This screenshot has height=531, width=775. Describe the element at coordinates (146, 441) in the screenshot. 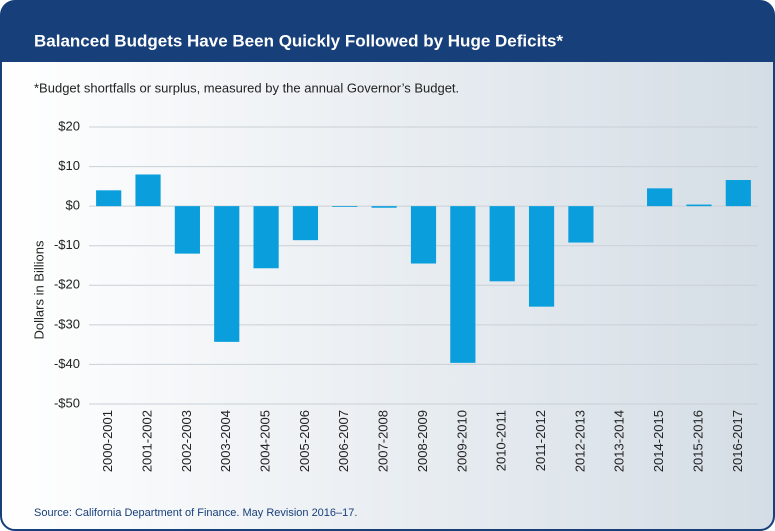

I see `x-tick-label: 2001-2002` at that location.